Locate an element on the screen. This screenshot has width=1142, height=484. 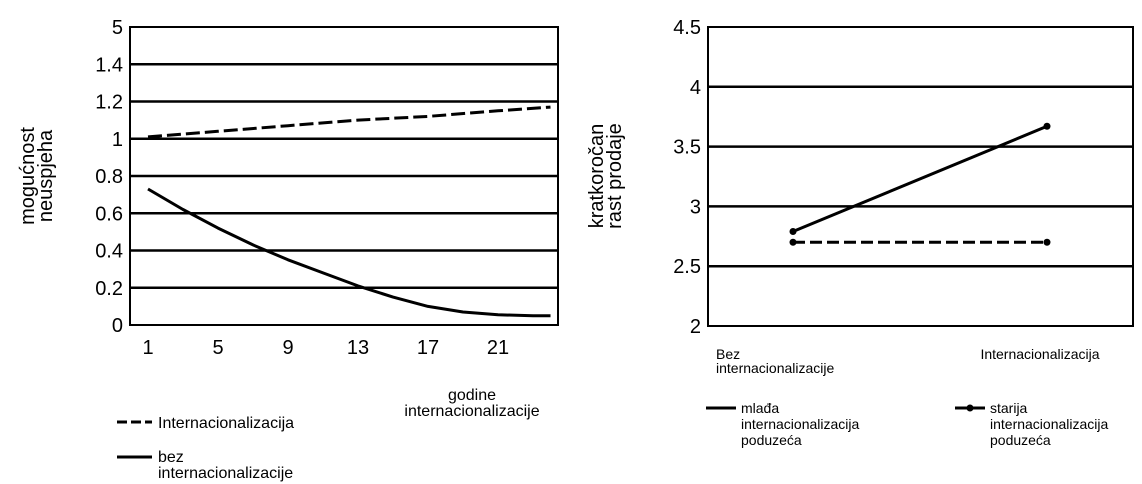
y-tick-label: 1 is located at coordinates (117, 140).